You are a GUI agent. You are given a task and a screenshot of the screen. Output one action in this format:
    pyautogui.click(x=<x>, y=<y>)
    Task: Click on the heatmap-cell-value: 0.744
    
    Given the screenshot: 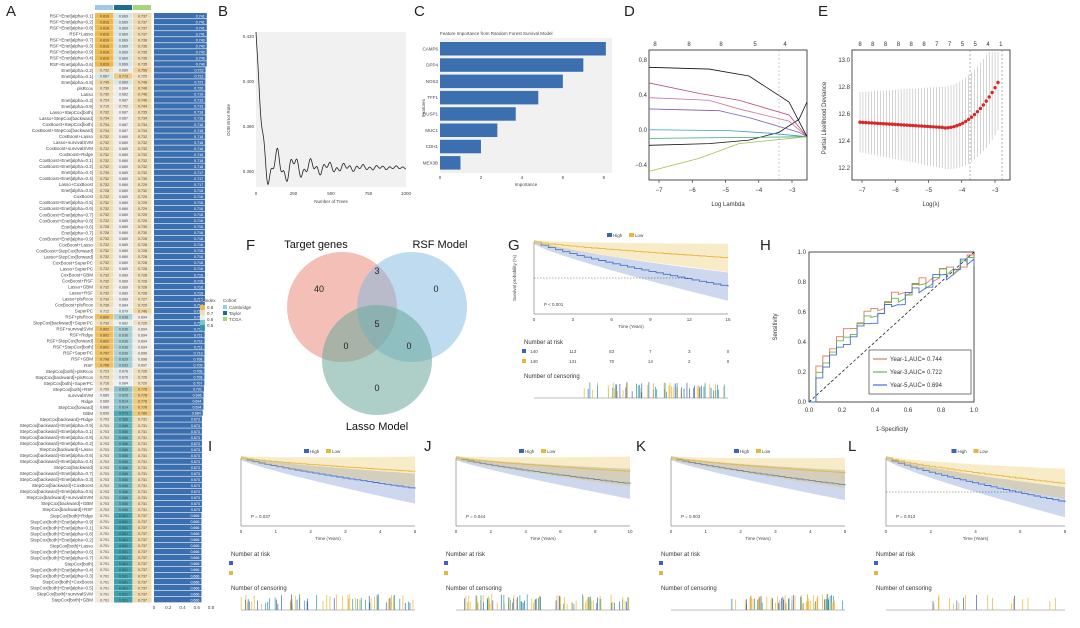 What is the action you would take?
    pyautogui.click(x=142, y=107)
    